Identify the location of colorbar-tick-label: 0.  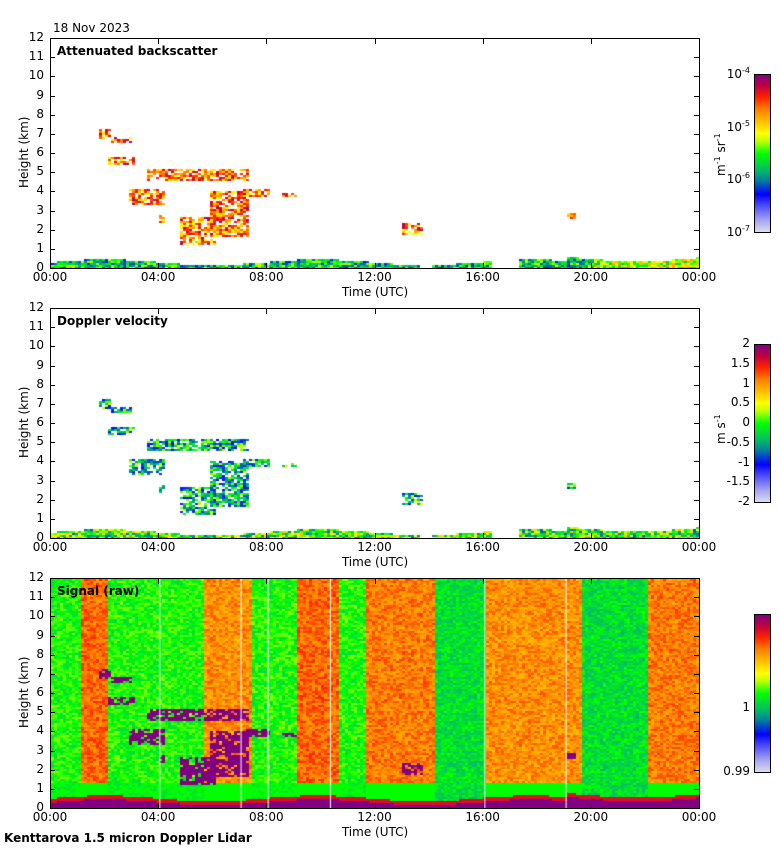
(746, 422).